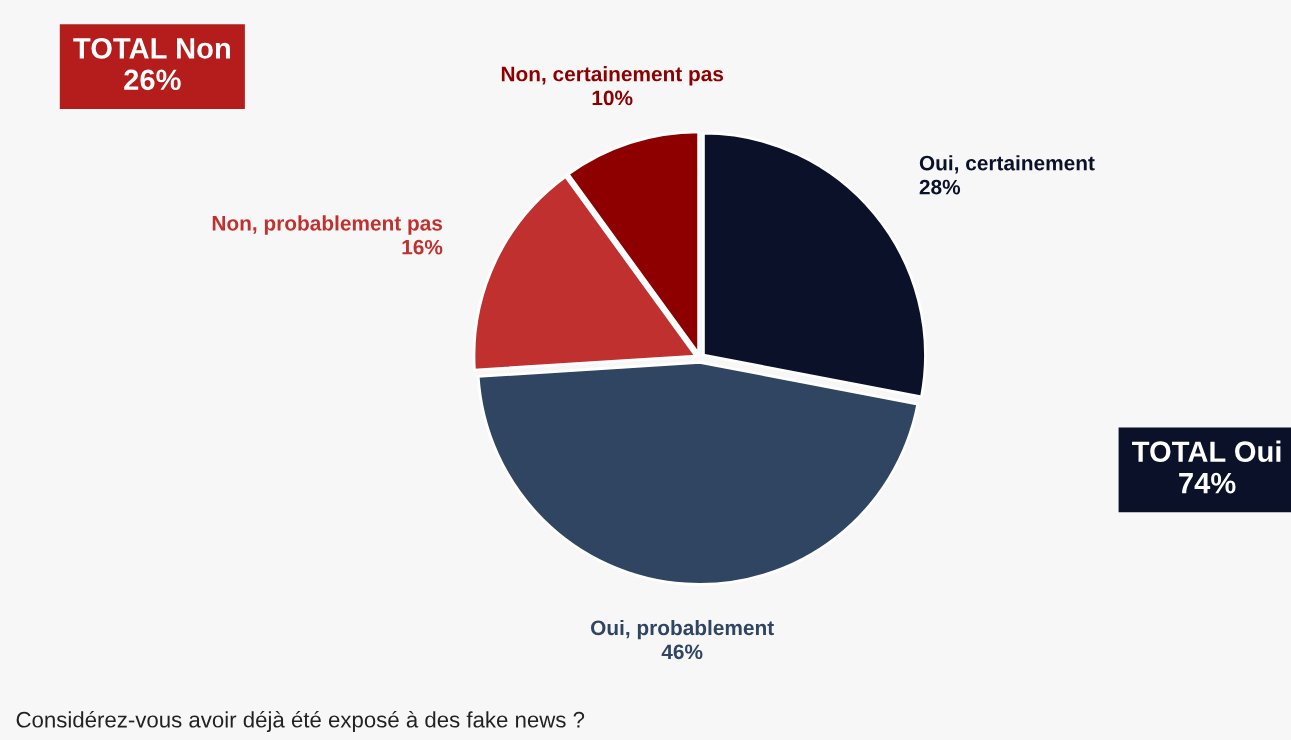 This screenshot has width=1291, height=740. What do you see at coordinates (1007, 164) in the screenshot?
I see `slice-label: Oui, certainement` at bounding box center [1007, 164].